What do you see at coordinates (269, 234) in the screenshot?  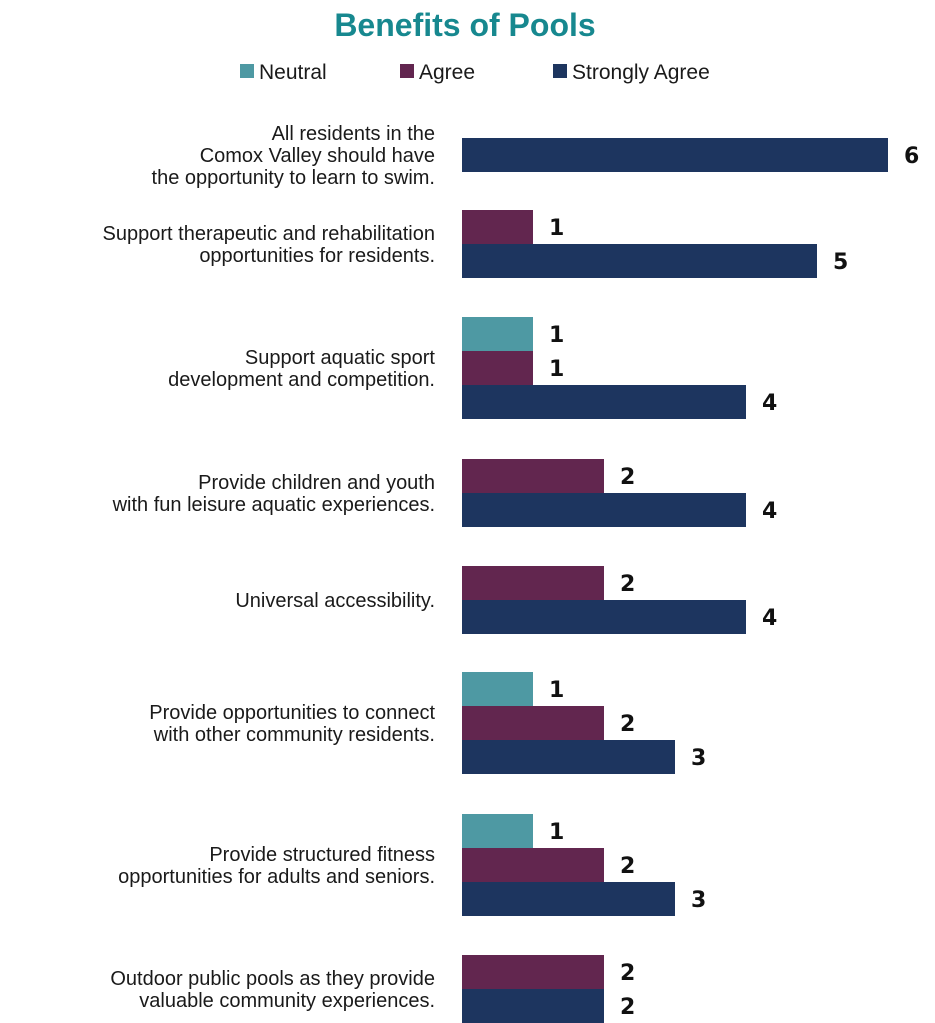 I see `category-label-line: Support therapeutic and rehabilitation` at bounding box center [269, 234].